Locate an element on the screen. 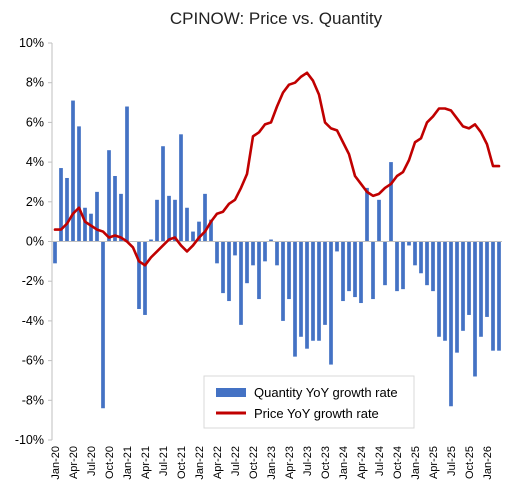  y-tick-label: -2% is located at coordinates (33, 281).